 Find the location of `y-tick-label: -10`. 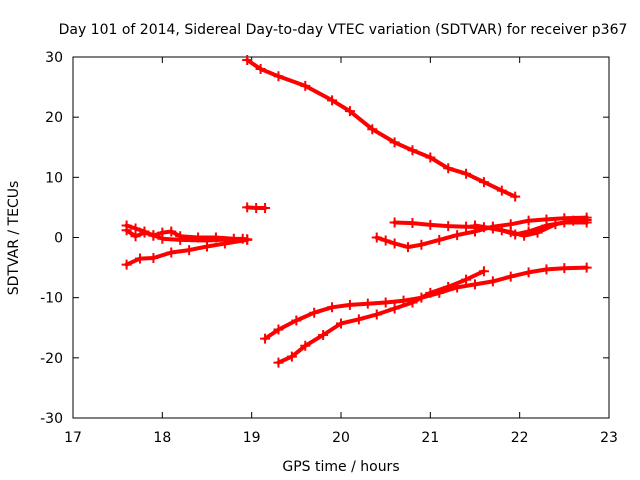

y-tick-label: -10 is located at coordinates (51, 299).